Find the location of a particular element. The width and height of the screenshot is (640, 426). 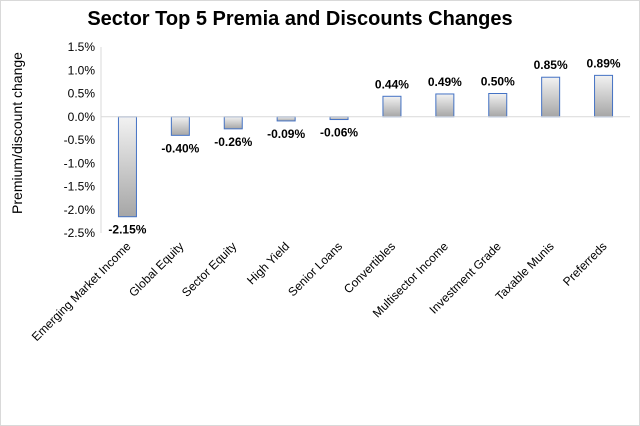

category-label: Sector Equity is located at coordinates (209, 269).